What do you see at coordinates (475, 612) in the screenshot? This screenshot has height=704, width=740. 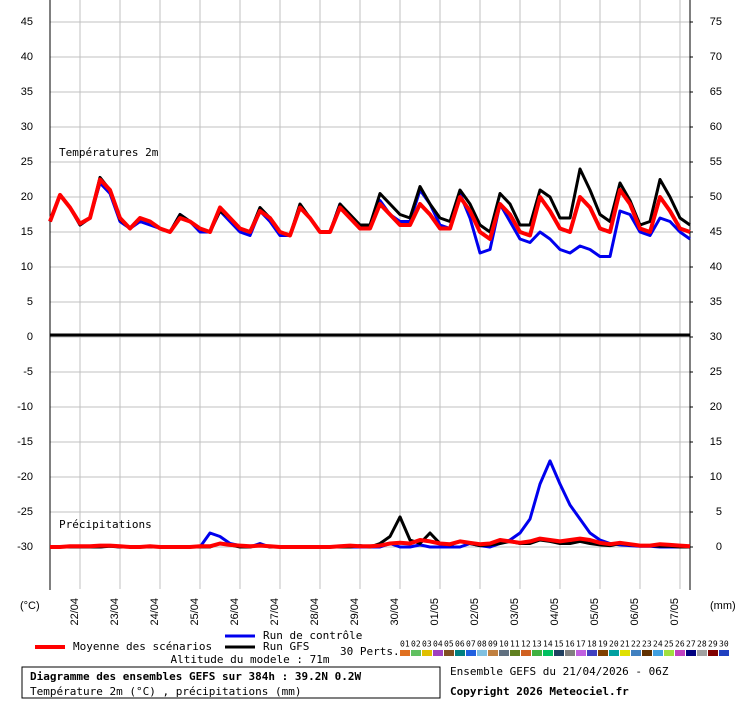 I see `x-tick-label: 02/05` at bounding box center [475, 612].